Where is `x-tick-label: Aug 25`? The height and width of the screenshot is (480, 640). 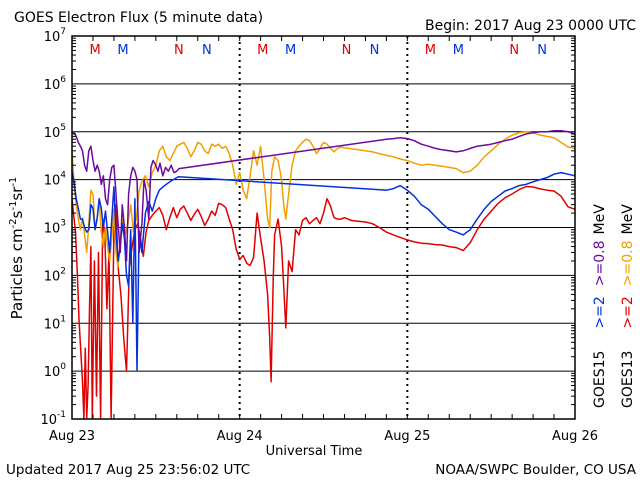
x-tick-label: Aug 25 is located at coordinates (407, 436).